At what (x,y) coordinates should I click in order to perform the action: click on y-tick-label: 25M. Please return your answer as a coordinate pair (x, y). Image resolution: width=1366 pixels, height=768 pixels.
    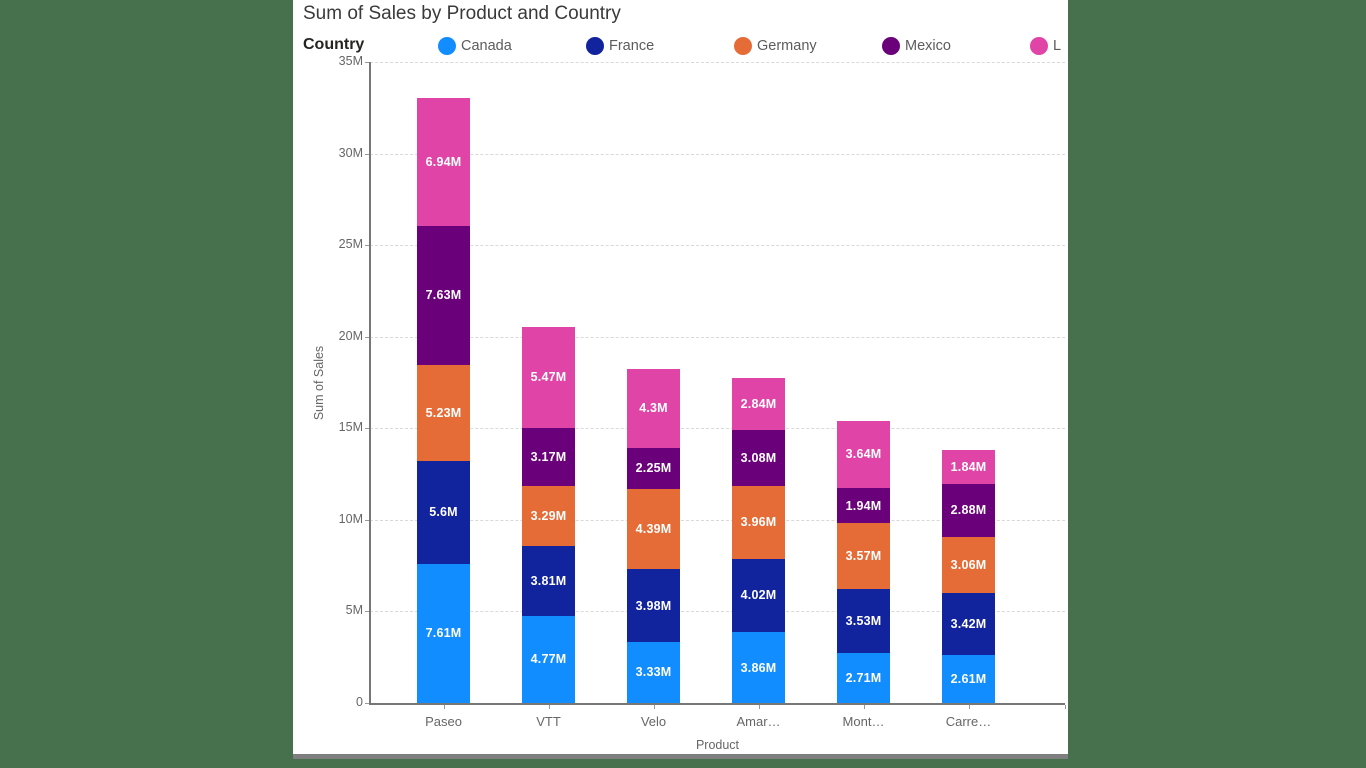
    Looking at the image, I should click on (350, 244).